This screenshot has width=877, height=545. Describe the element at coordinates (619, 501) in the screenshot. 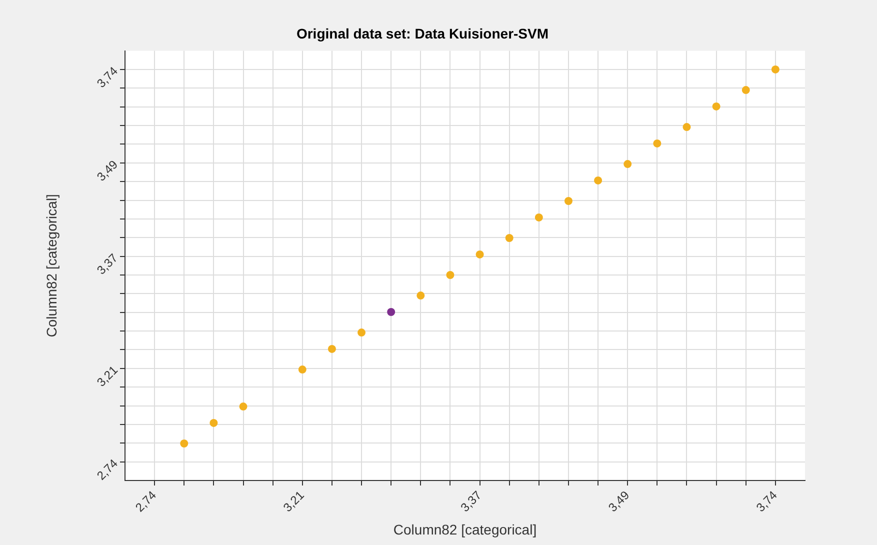

I see `x-tick-label: 3,49` at that location.